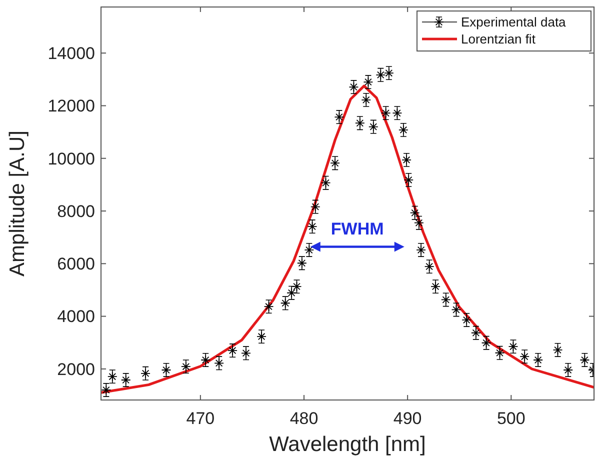 This screenshot has height=461, width=595. Describe the element at coordinates (407, 418) in the screenshot. I see `x-tick-label: 490` at that location.